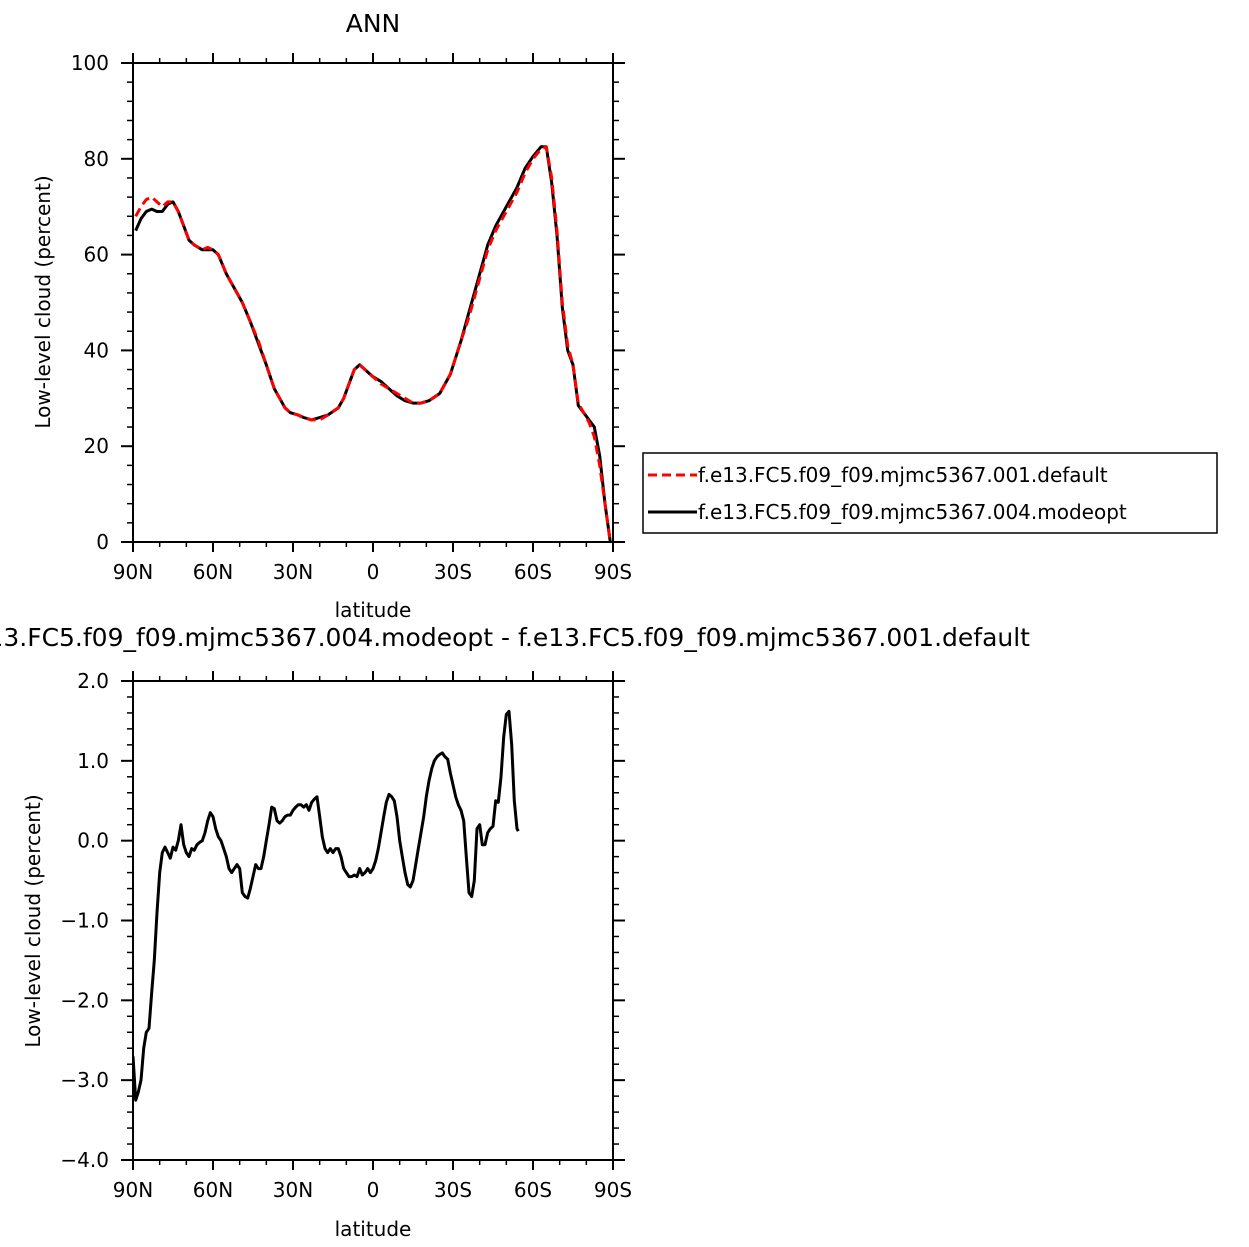 Image resolution: width=1249 pixels, height=1247 pixels. I want to click on legend-box, so click(930, 493).